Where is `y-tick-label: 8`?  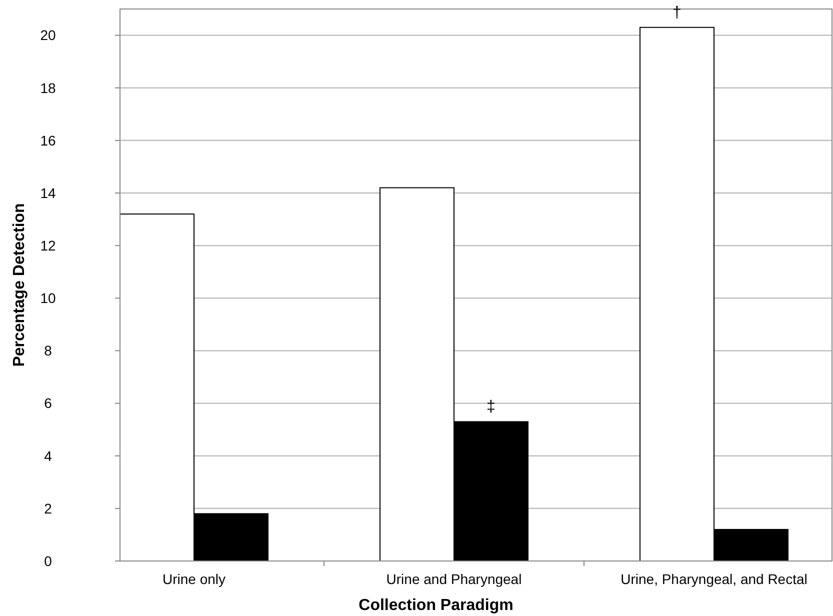
y-tick-label: 8 is located at coordinates (48, 350).